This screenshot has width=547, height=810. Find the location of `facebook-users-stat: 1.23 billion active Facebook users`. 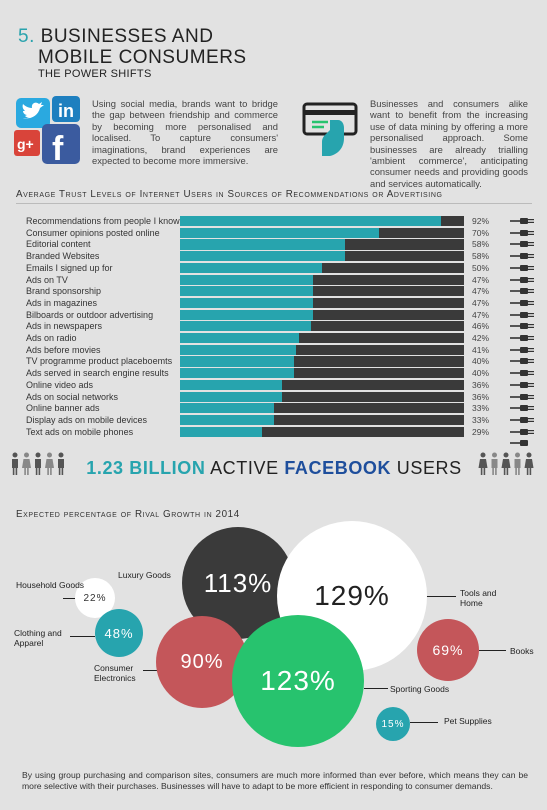

facebook-users-stat: 1.23 billion active Facebook users is located at coordinates (274, 468).